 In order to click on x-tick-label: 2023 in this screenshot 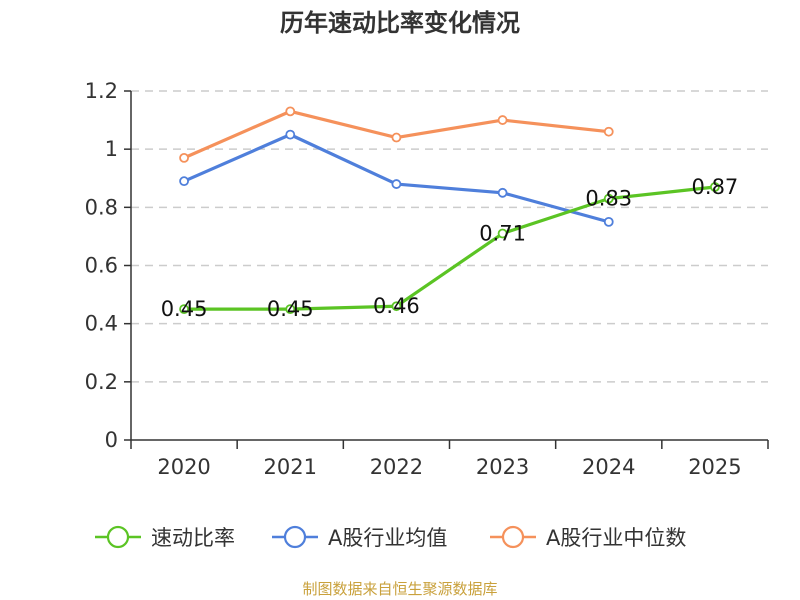, I will do `click(502, 467)`.